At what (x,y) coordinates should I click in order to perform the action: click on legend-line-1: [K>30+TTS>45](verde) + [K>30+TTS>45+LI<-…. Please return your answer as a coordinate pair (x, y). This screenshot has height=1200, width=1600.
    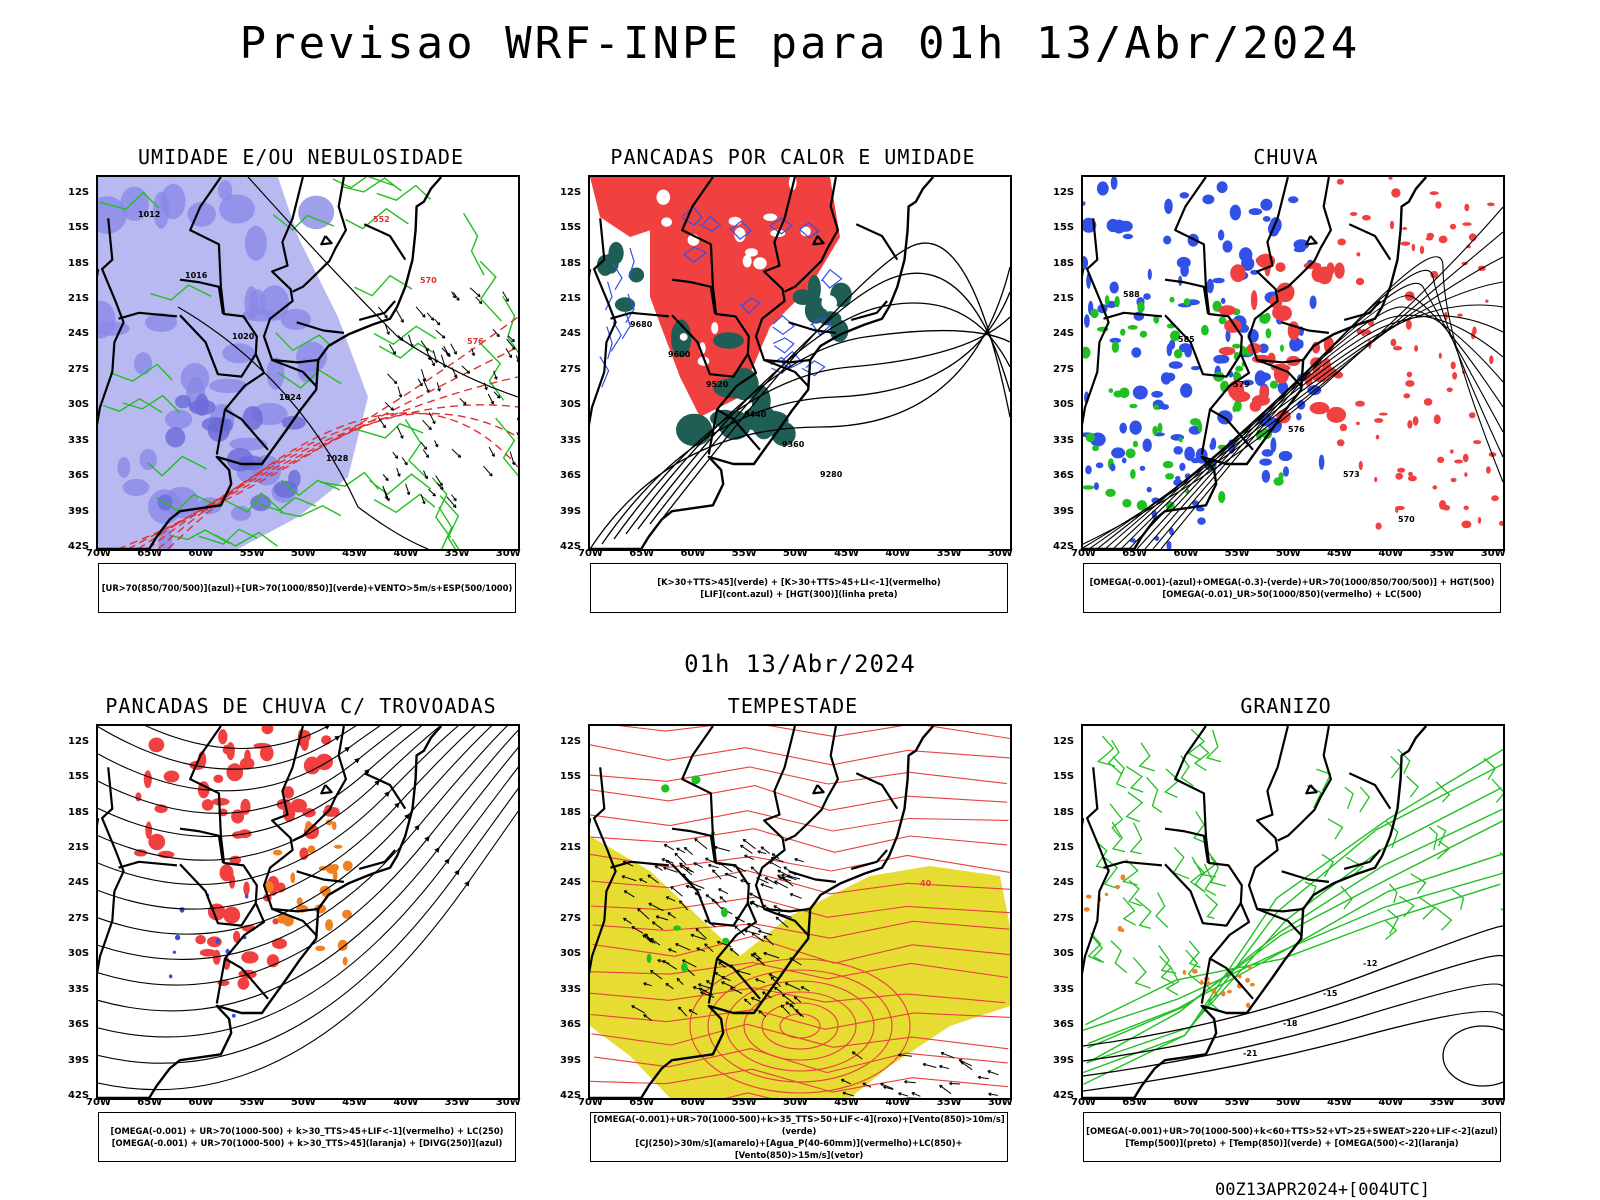
    Looking at the image, I should click on (799, 582).